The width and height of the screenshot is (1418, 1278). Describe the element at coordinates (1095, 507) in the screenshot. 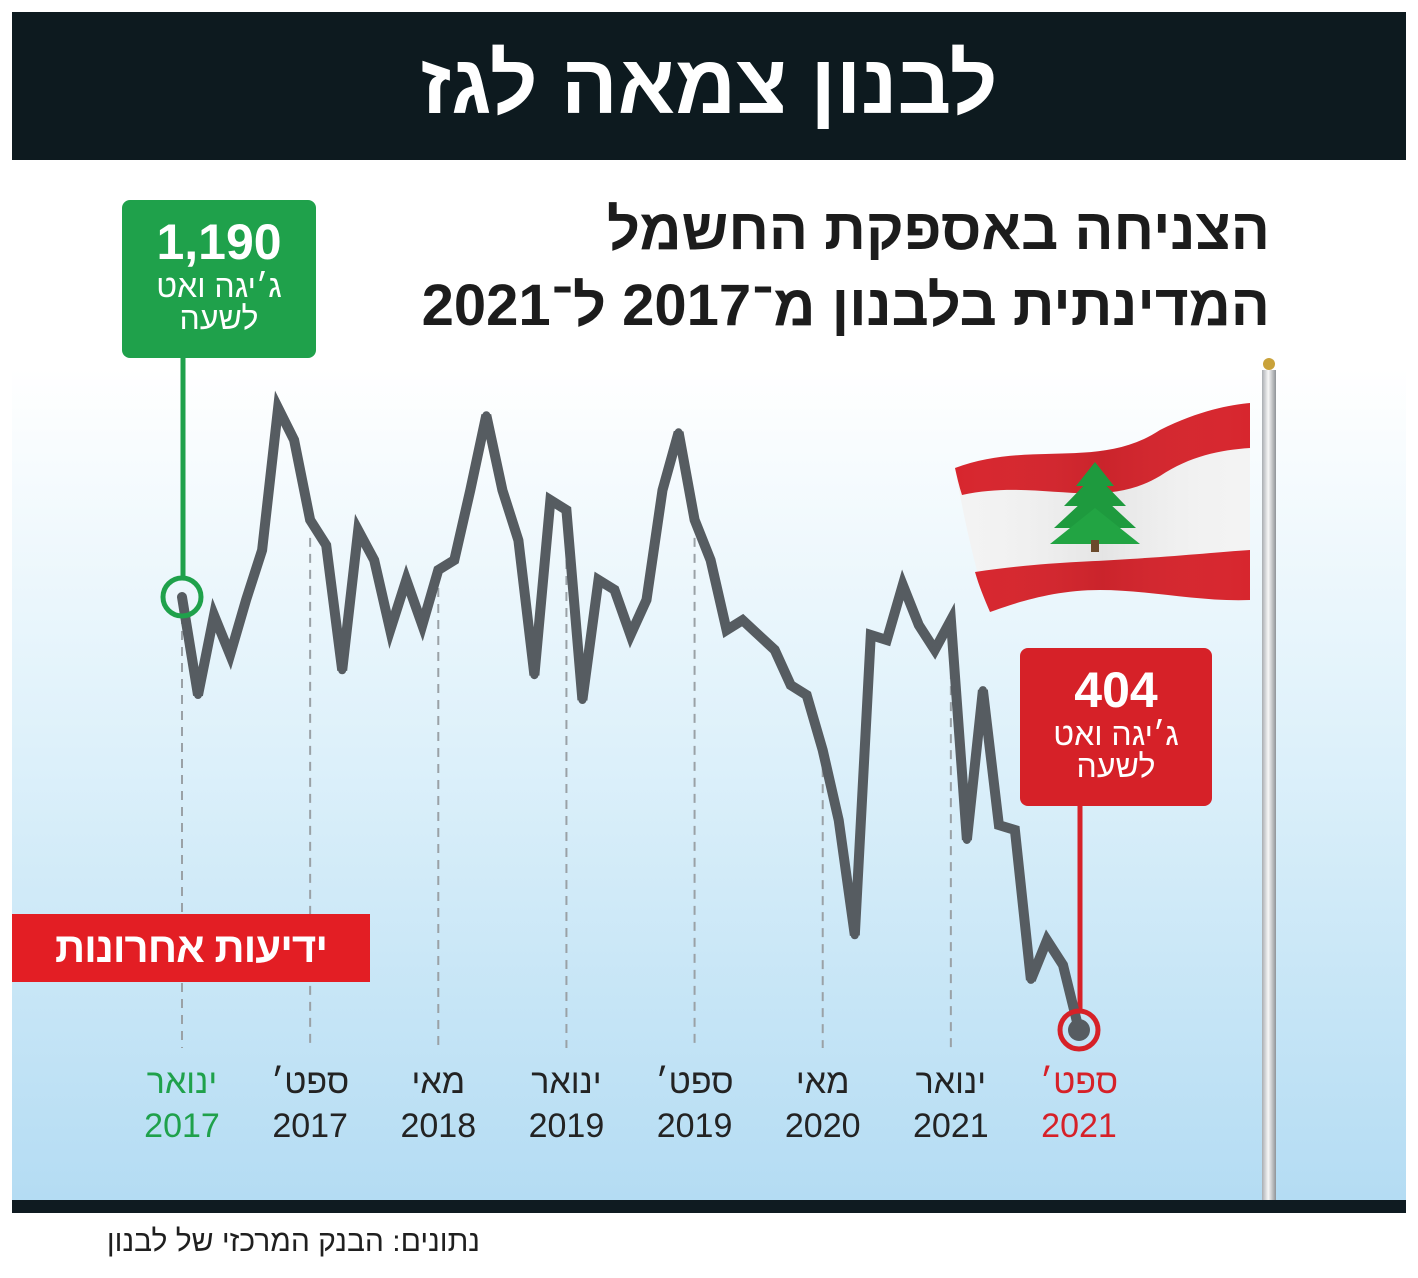

I see `cedar-icon` at that location.